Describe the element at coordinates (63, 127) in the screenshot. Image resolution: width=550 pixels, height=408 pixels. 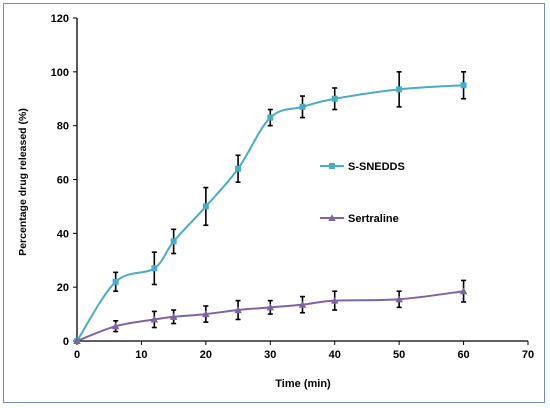
I see `y-tick-label: 80` at that location.